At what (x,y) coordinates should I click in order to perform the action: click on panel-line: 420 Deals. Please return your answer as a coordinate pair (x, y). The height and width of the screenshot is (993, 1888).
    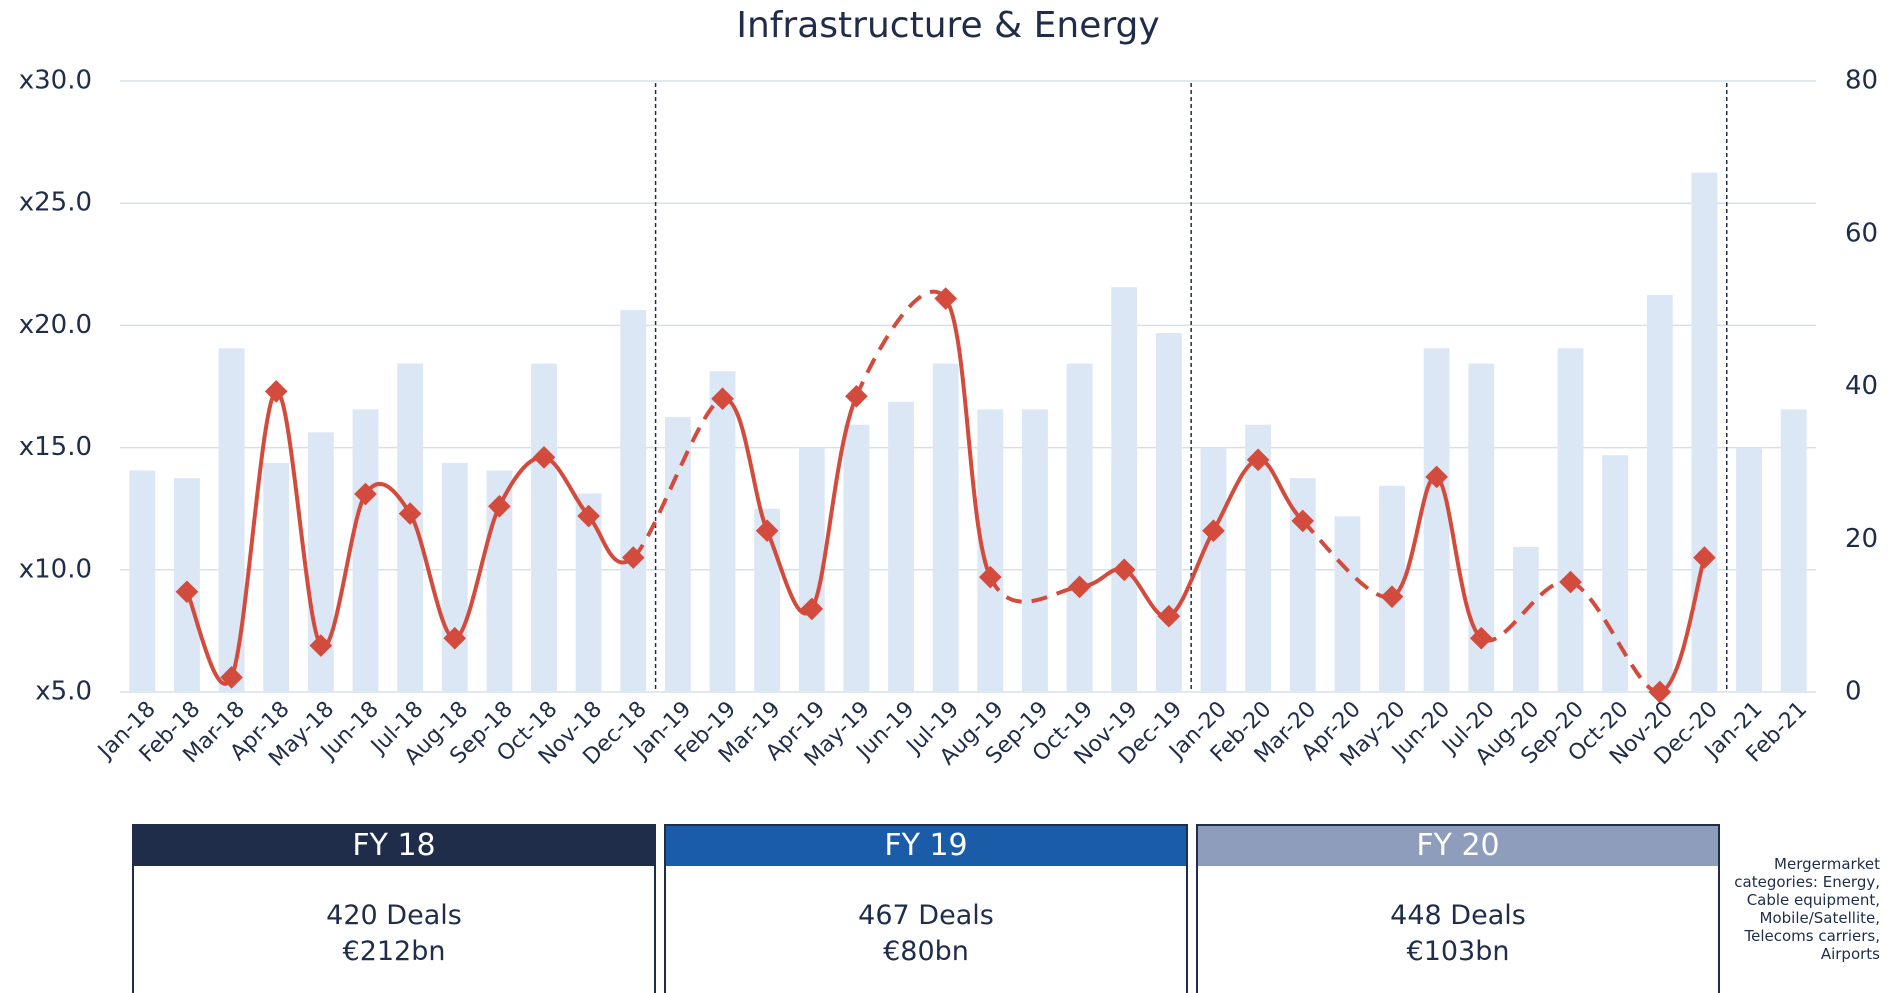
    Looking at the image, I should click on (394, 915).